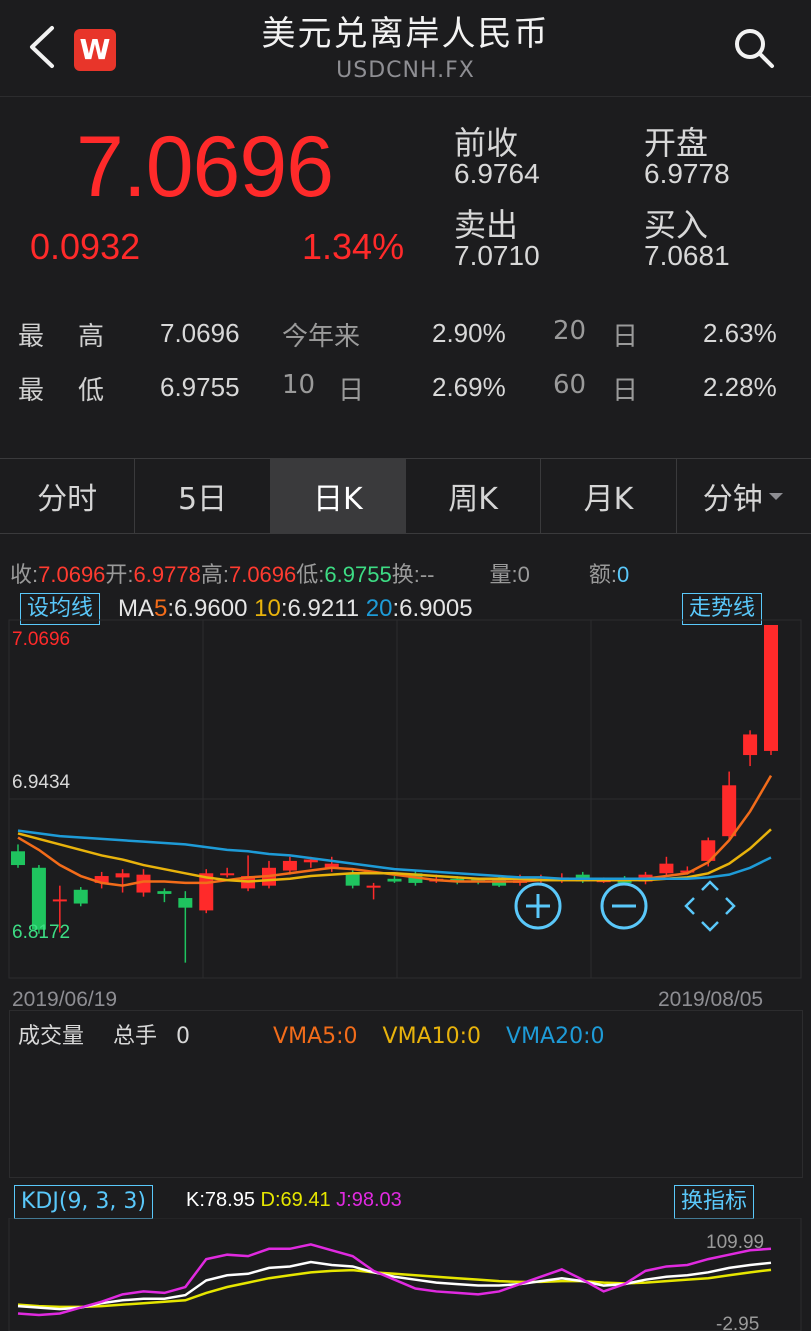 The image size is (811, 1331). What do you see at coordinates (31, 391) in the screenshot?
I see `low-label-1: 最` at bounding box center [31, 391].